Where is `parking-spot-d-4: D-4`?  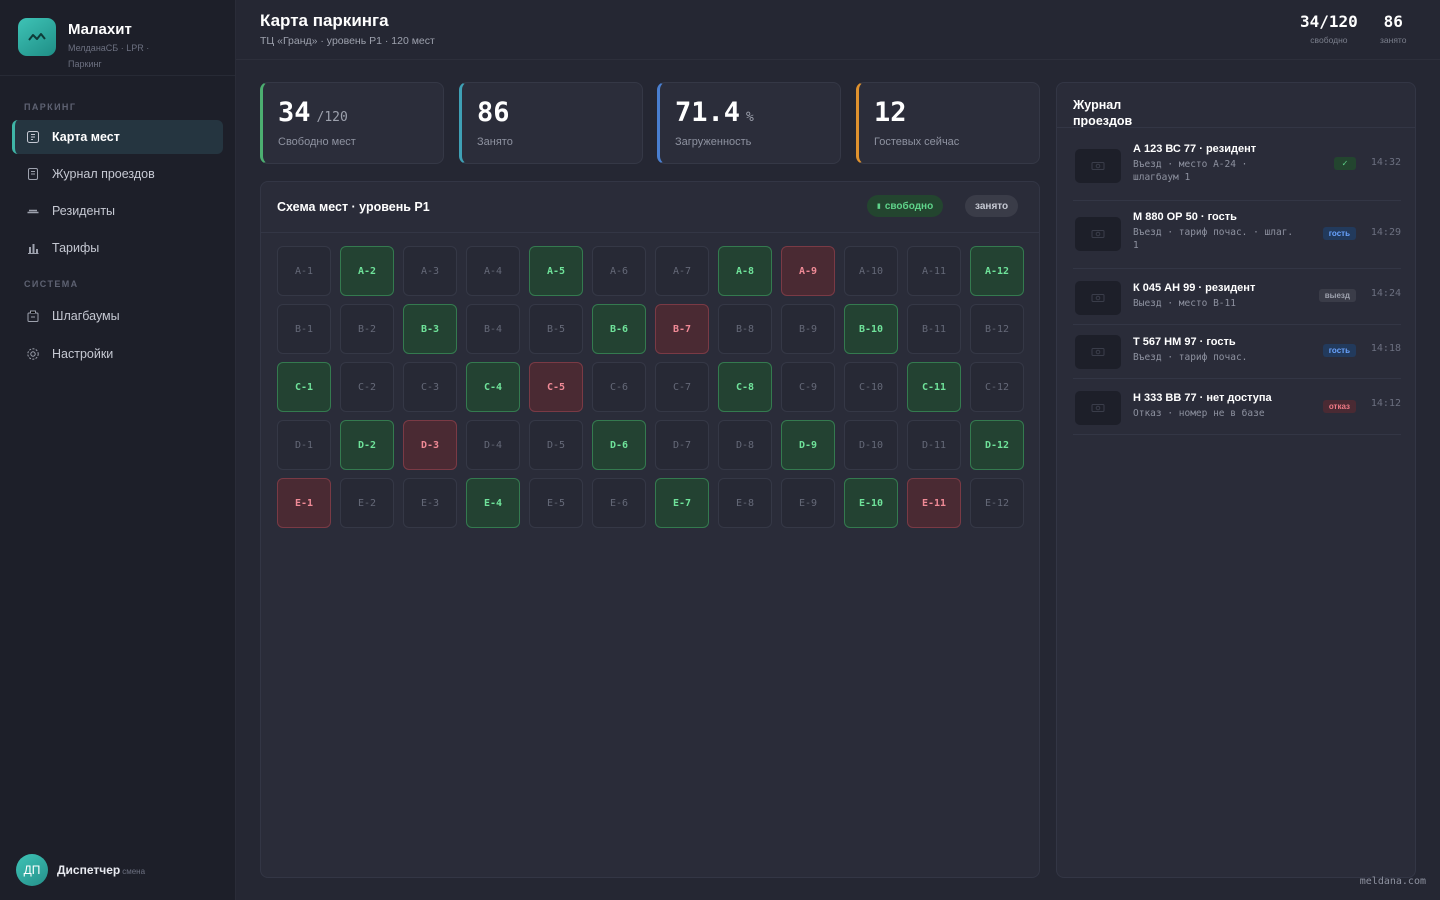
parking-spot-d-4: D-4 is located at coordinates (493, 445).